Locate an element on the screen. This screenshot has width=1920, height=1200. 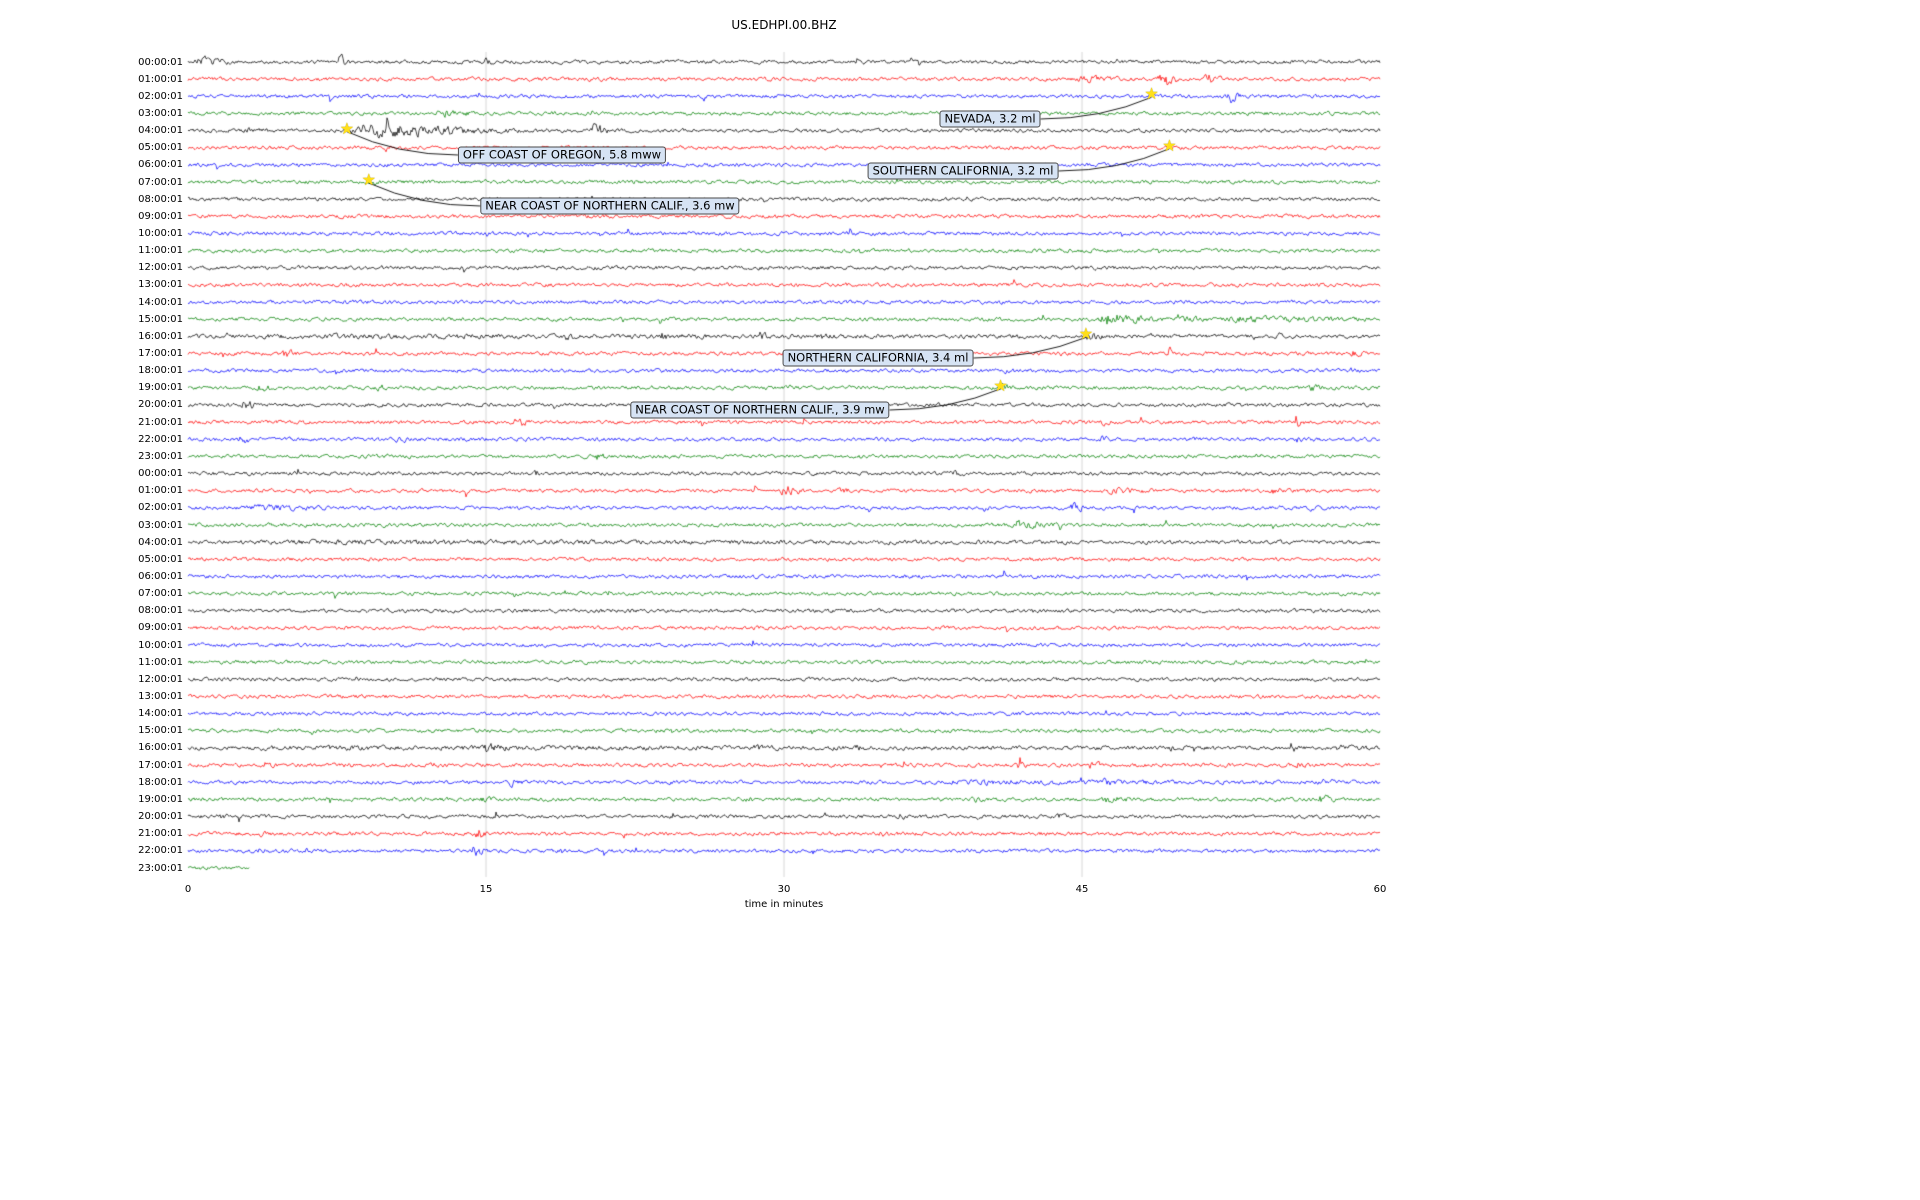
event-annotation-label: NEVADA, 3.2 ml is located at coordinates (990, 119).